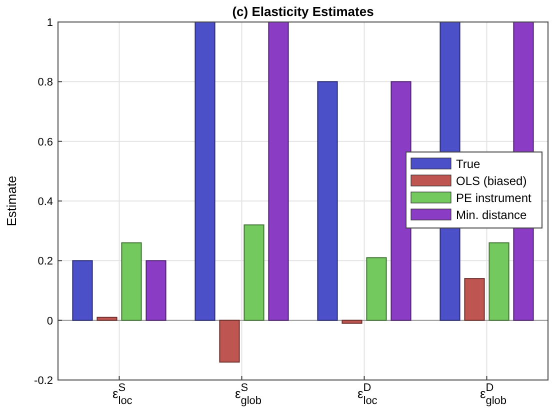  What do you see at coordinates (49, 23) in the screenshot?
I see `y-tick-label: 1` at bounding box center [49, 23].